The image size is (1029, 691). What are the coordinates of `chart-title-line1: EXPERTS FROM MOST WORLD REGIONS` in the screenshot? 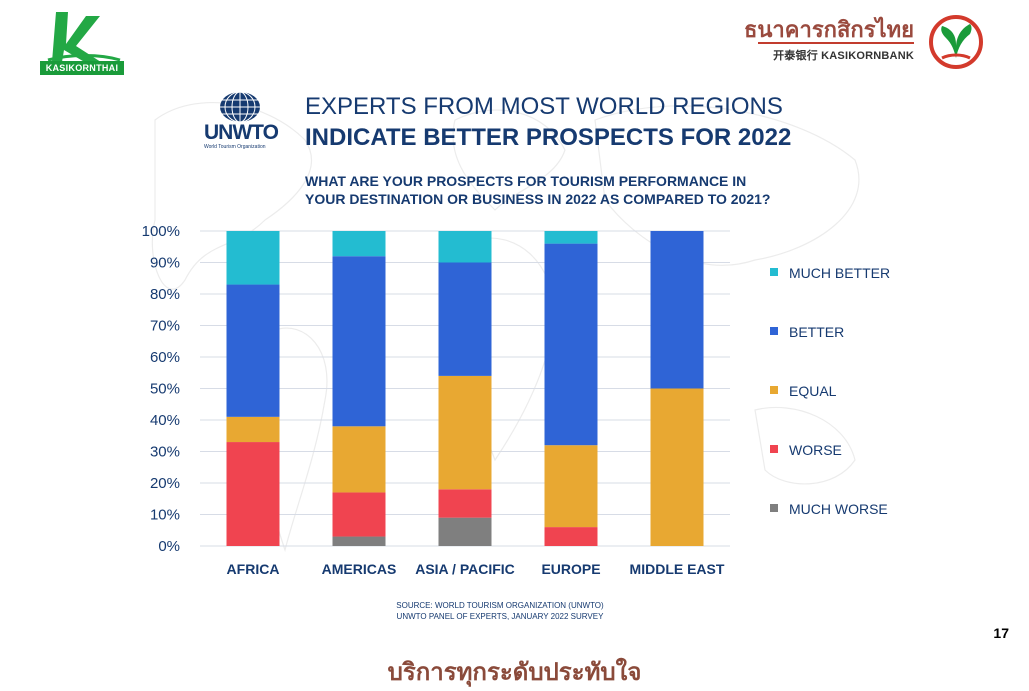 It's located at (544, 106).